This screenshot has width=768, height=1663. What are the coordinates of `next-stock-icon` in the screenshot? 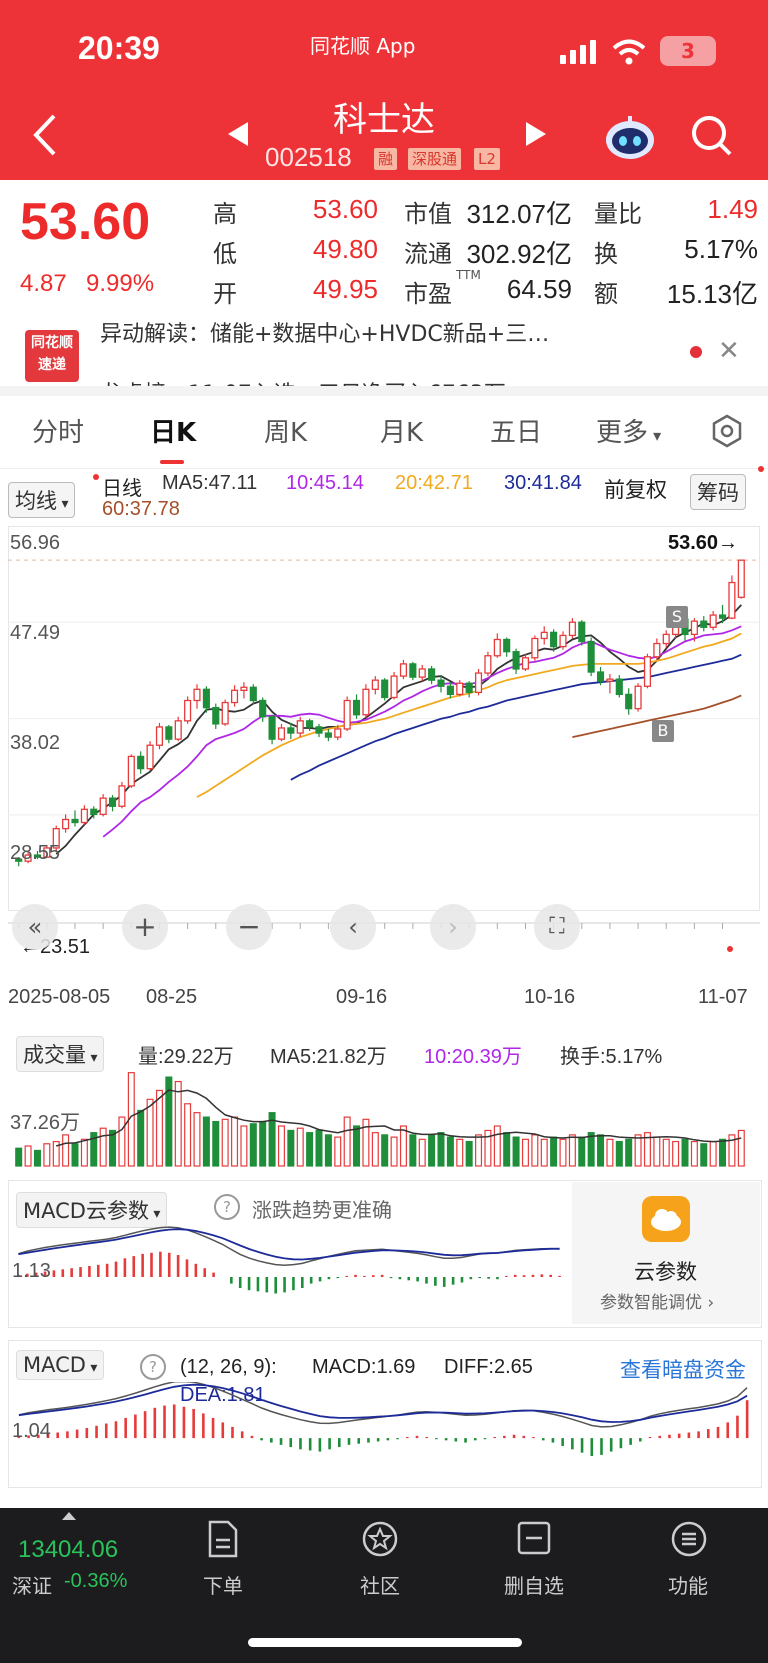 It's located at (536, 134).